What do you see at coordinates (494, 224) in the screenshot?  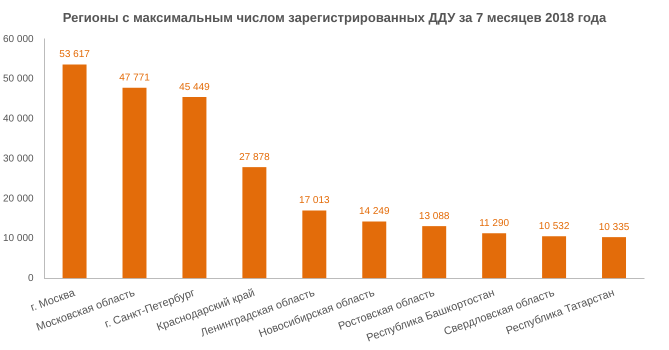 I see `data-label: 11 290` at bounding box center [494, 224].